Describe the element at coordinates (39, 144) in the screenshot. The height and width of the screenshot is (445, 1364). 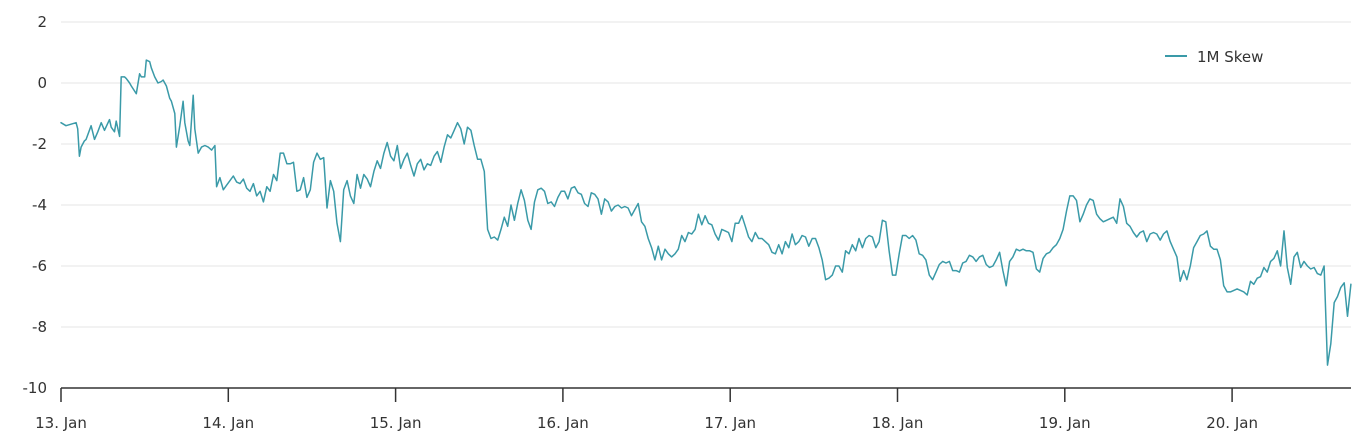
I see `y-tick-label: -2` at that location.